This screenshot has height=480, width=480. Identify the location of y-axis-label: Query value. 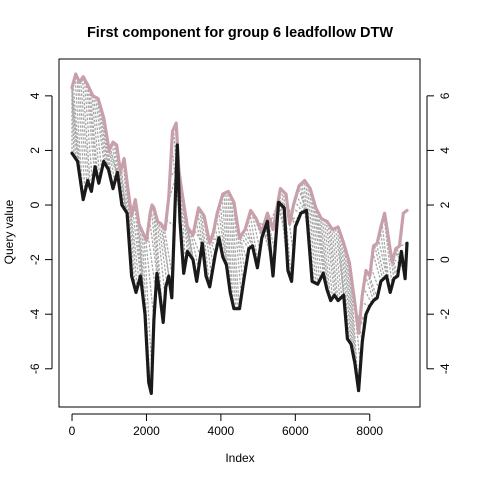
(9, 231).